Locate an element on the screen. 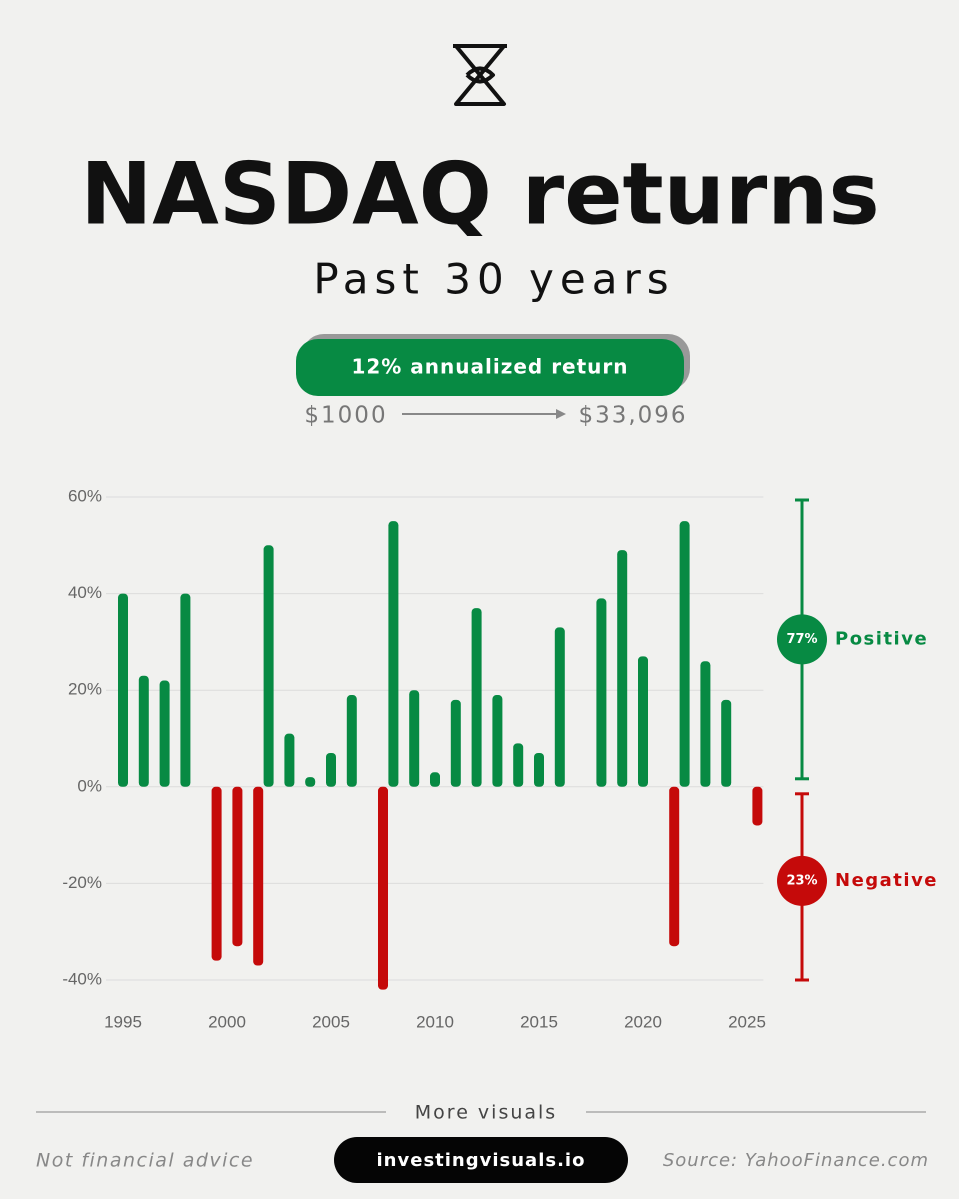  site-pill is located at coordinates (481, 1160).